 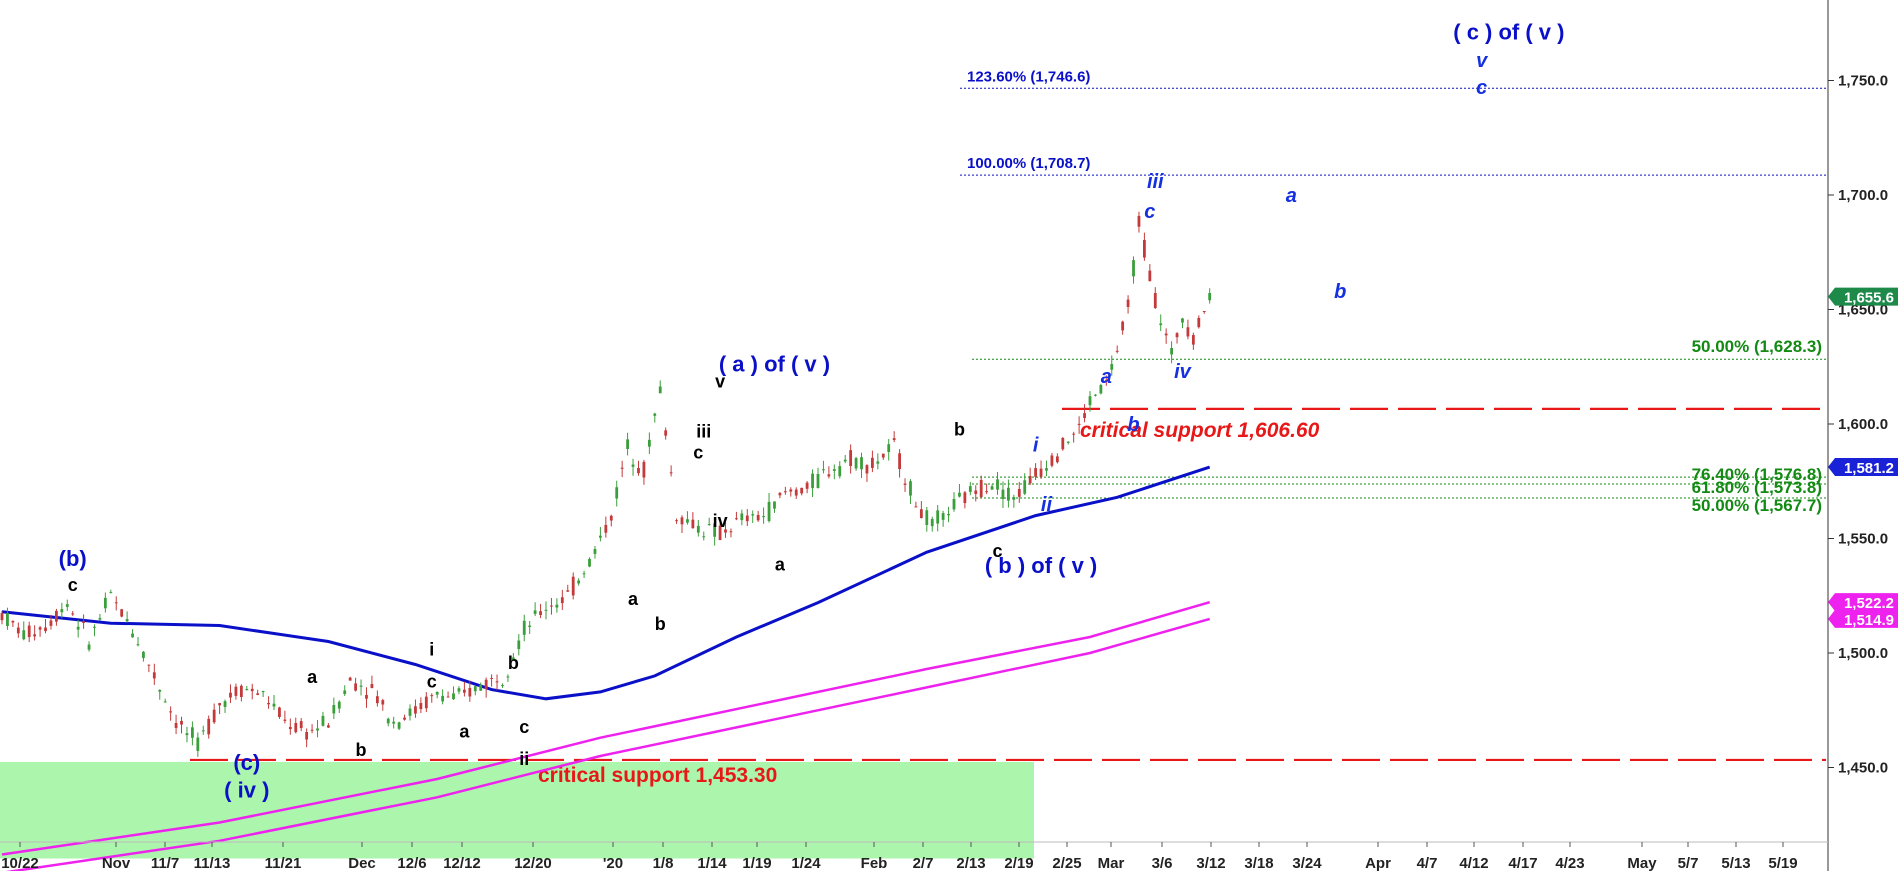 What do you see at coordinates (1863, 81) in the screenshot?
I see `y-tick-label: 1,750.0` at bounding box center [1863, 81].